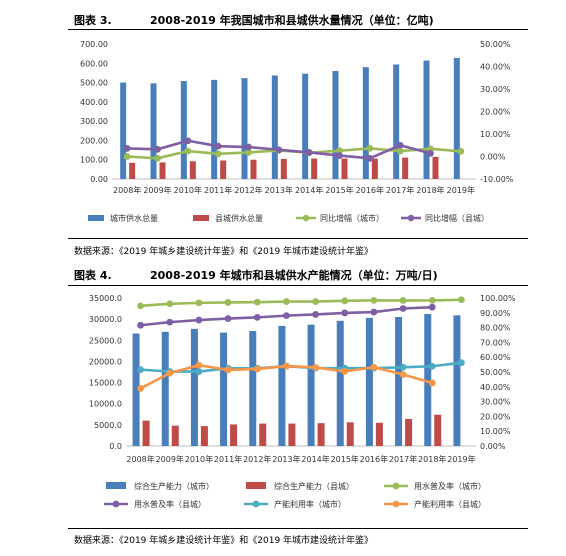 This screenshot has width=566, height=556. What do you see at coordinates (286, 459) in the screenshot?
I see `x-tick-label: 2013年` at bounding box center [286, 459].